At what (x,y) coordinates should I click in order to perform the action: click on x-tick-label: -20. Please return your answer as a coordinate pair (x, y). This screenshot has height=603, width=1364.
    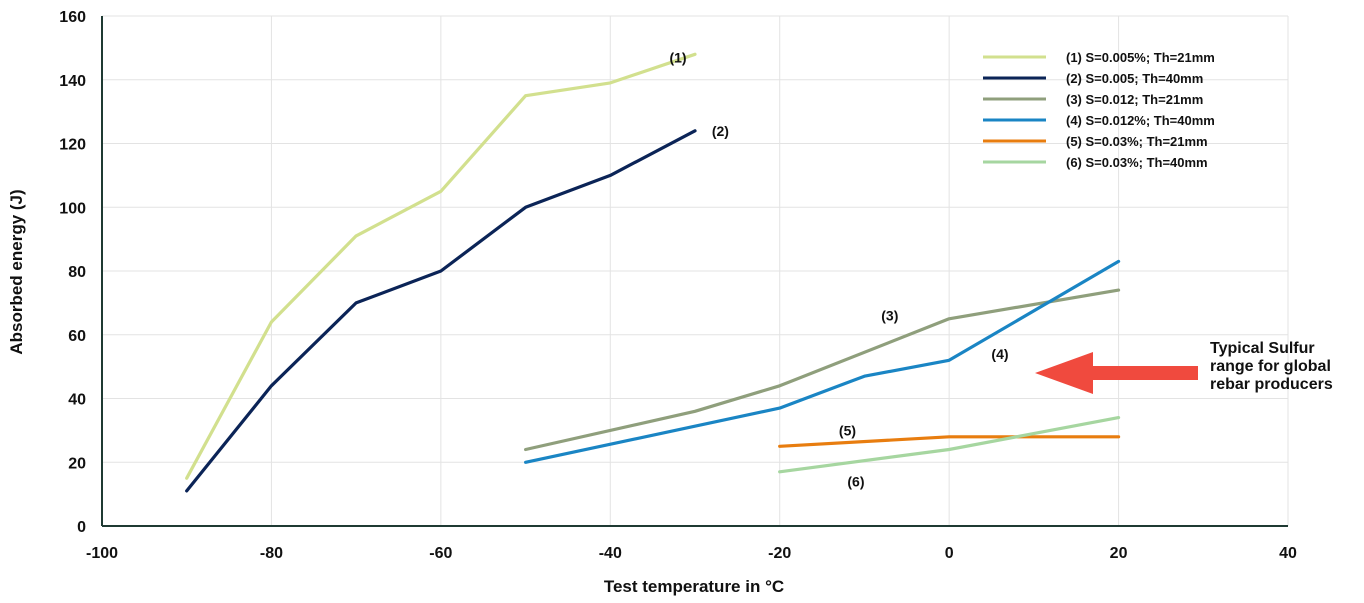
    Looking at the image, I should click on (779, 553).